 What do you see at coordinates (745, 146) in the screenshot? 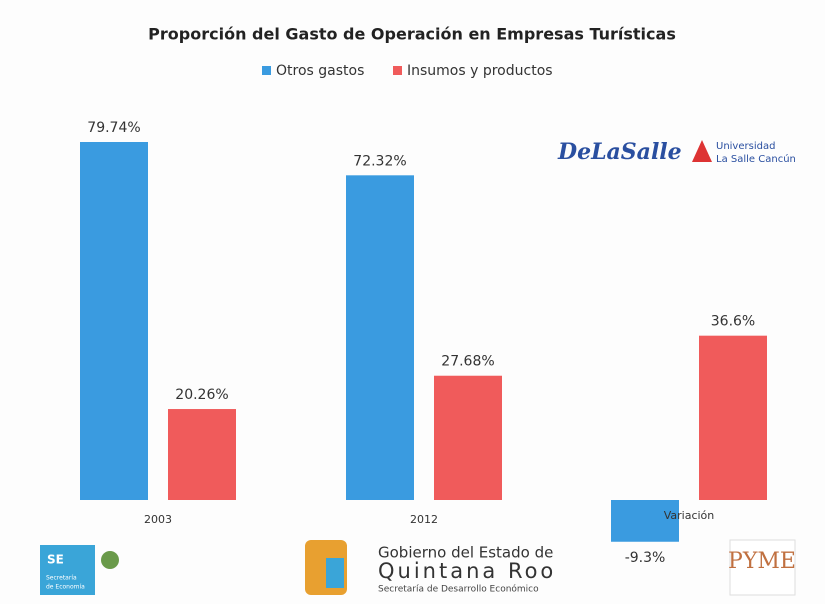
I see `logo-text: Universidad` at bounding box center [745, 146].